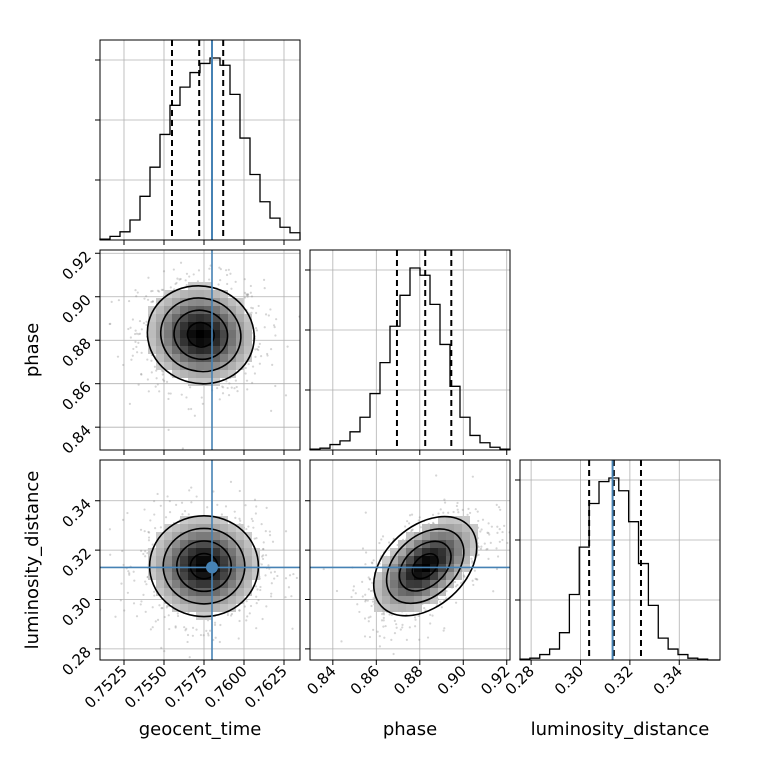 Image resolution: width=760 pixels, height=760 pixels. I want to click on x-tick-label: 0.7550, so click(146, 687).